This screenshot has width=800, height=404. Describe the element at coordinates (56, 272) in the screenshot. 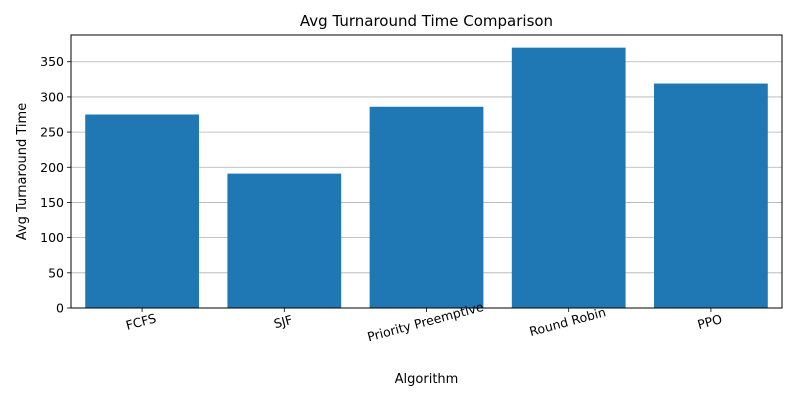

I see `y-tick-label: 50` at that location.